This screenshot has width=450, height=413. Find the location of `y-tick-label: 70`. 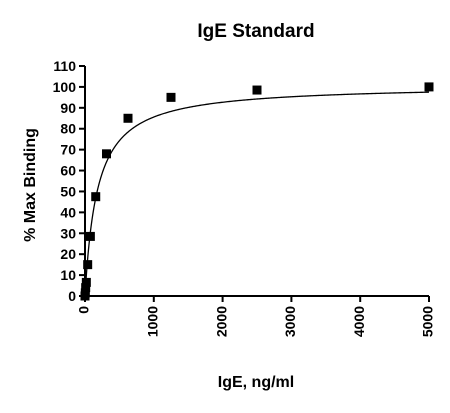

y-tick-label: 70 is located at coordinates (68, 150).